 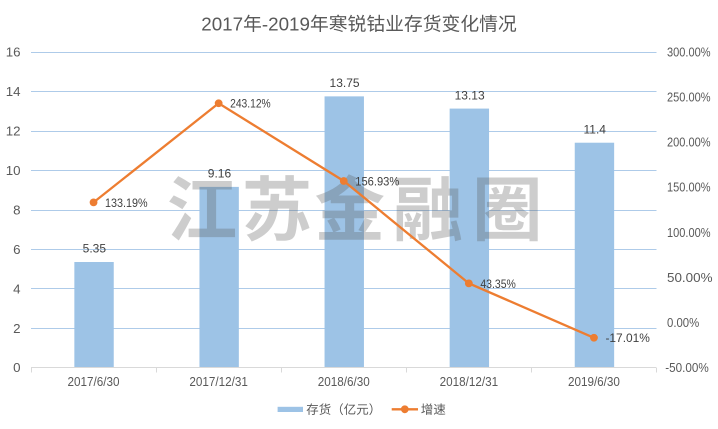 What do you see at coordinates (469, 382) in the screenshot?
I see `svg-text: 2018/12/31` at bounding box center [469, 382].